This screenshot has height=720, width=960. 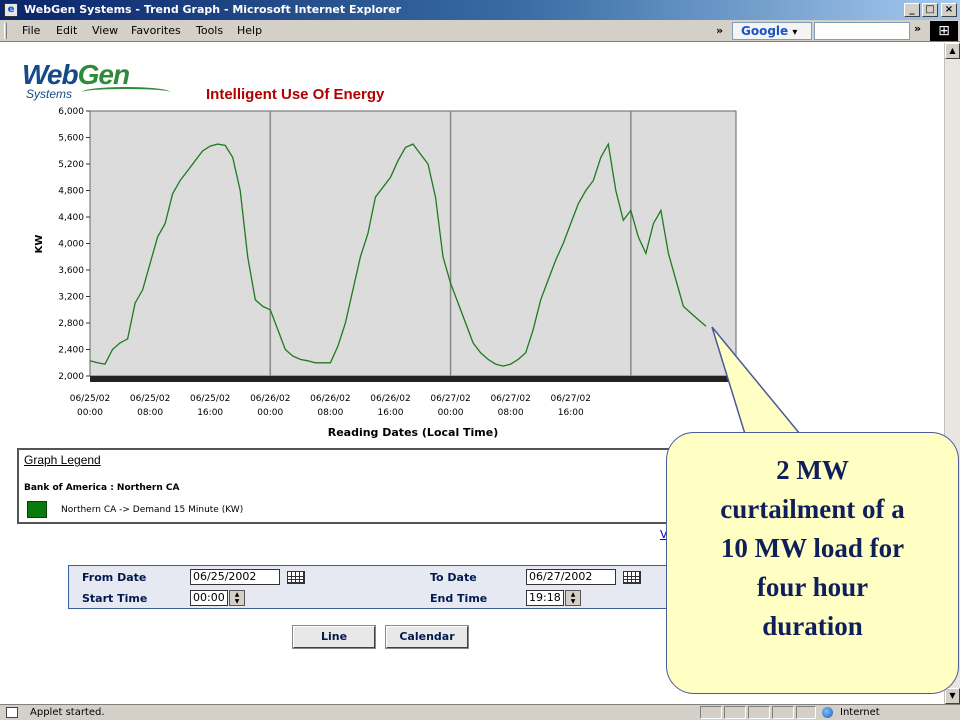 I want to click on webgen-logo: WebGen Systems, so click(x=96, y=80).